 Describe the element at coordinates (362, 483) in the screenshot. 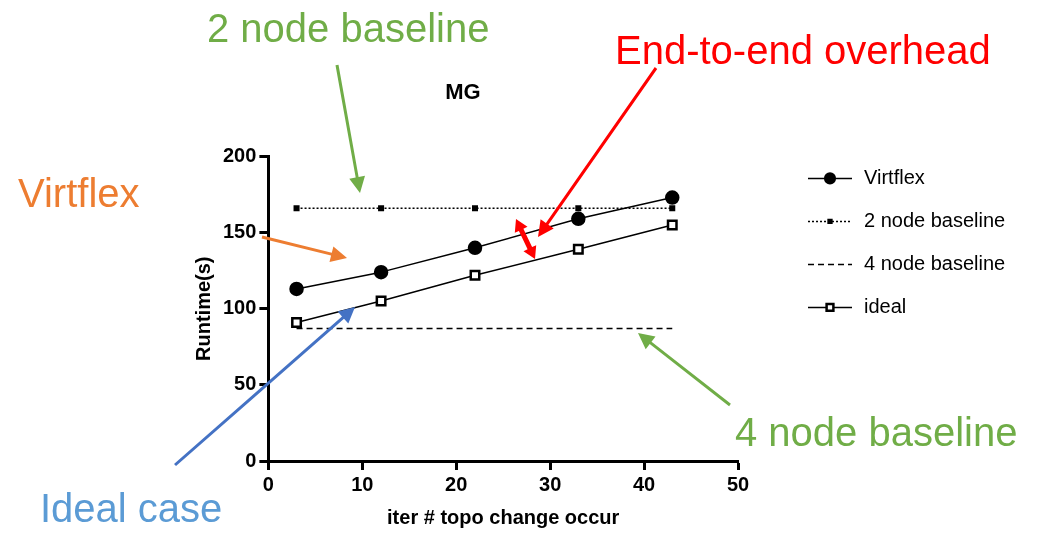

I see `x-tick-label: 10` at that location.